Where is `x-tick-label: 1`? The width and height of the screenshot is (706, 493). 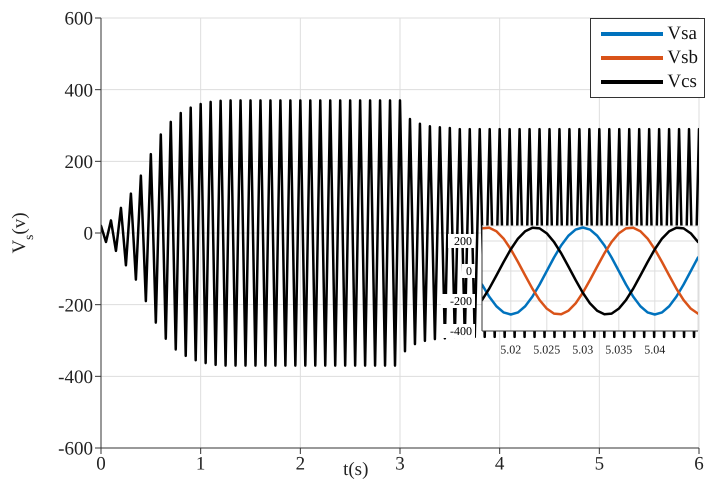 x-tick-label: 1 is located at coordinates (201, 463).